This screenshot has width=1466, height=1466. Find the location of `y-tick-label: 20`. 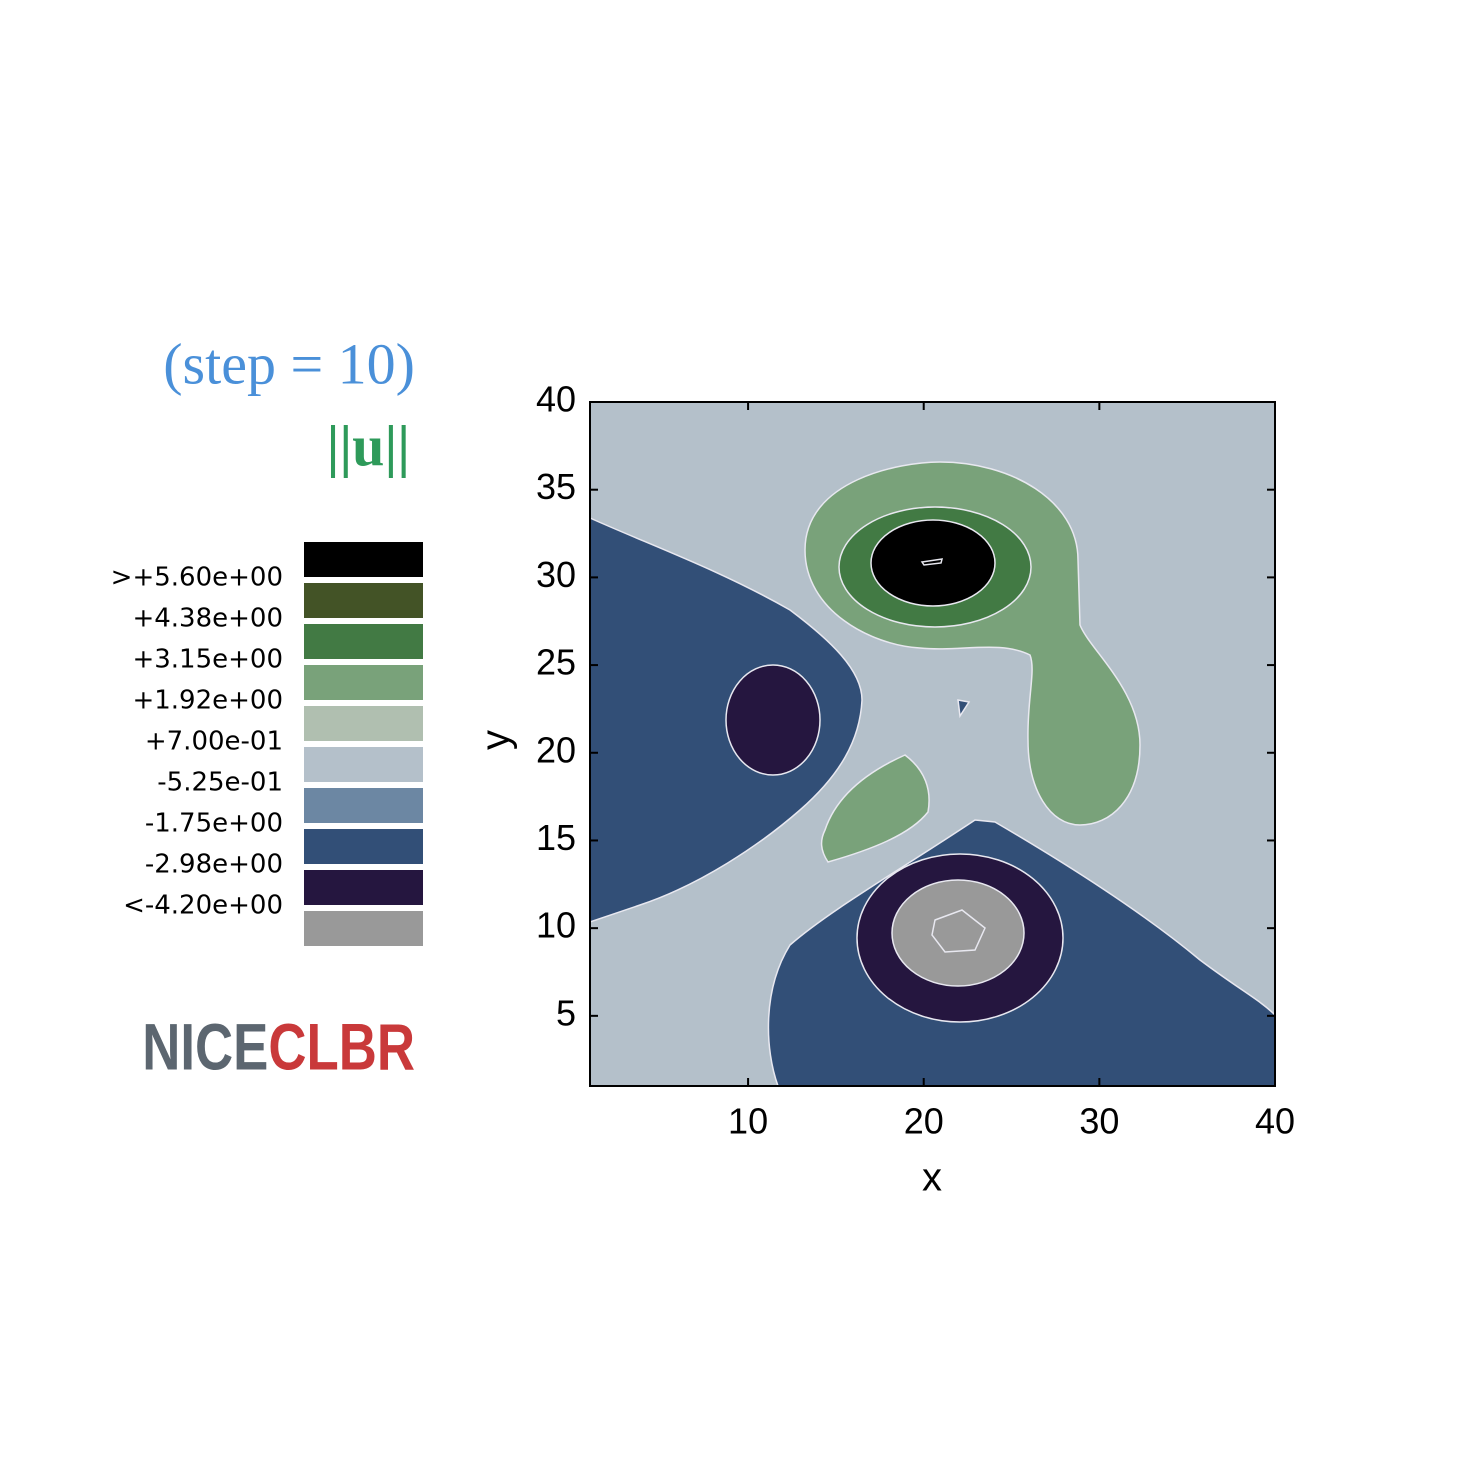

y-tick-label: 20 is located at coordinates (556, 749).